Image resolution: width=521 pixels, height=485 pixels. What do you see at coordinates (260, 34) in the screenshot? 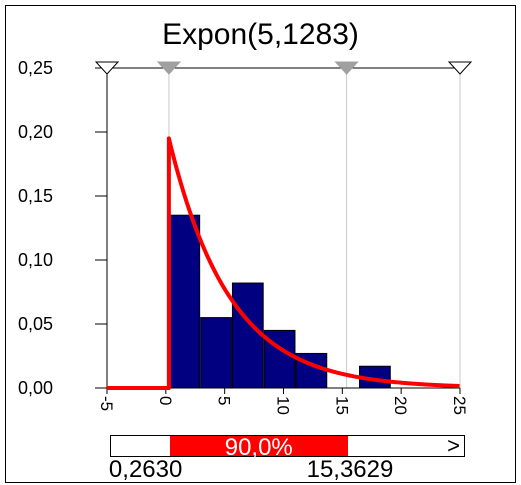
I see `chart-title: Expon(5,1283)` at bounding box center [260, 34].